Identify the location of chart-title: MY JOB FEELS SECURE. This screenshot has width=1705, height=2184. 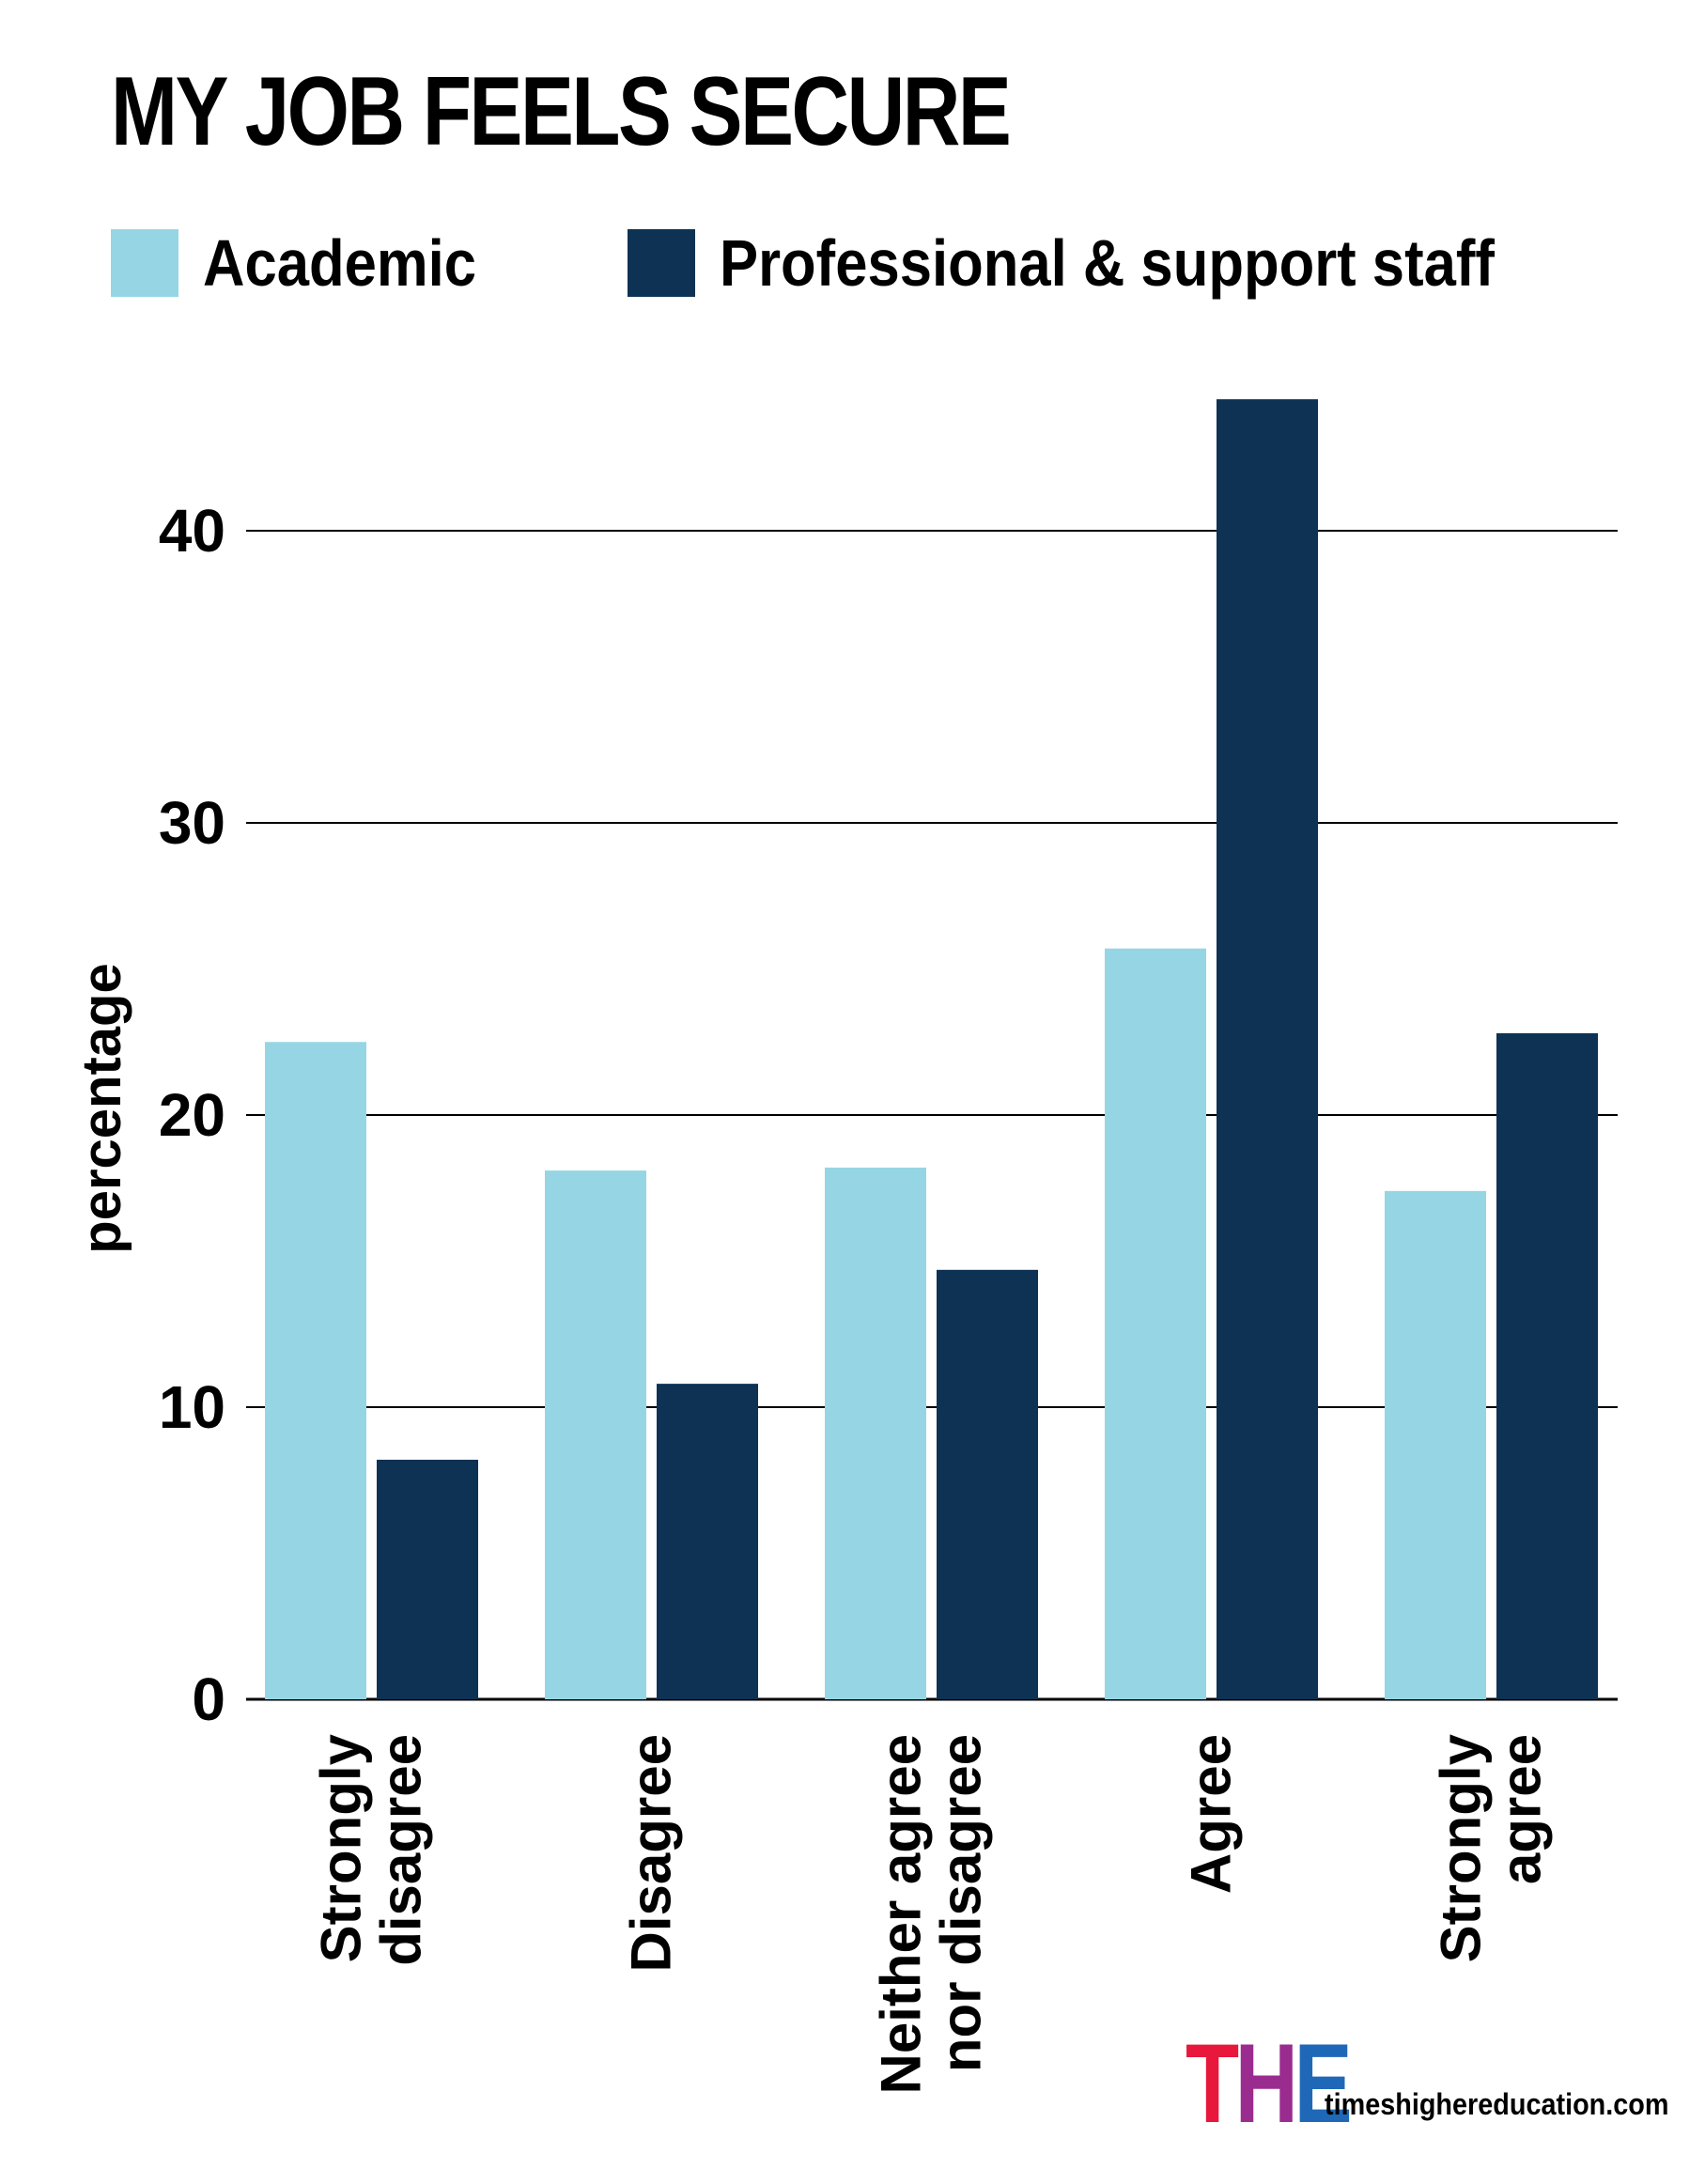
(561, 111).